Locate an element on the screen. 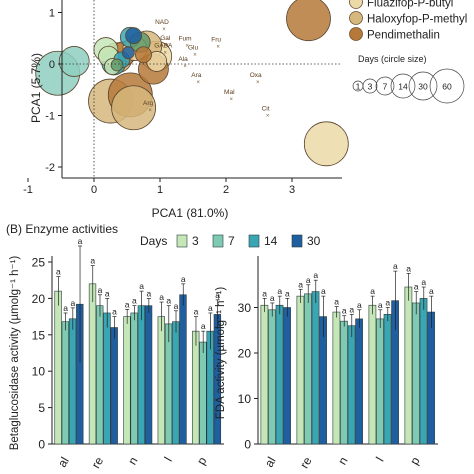 The height and width of the screenshot is (474, 474). pca-vector-label: NAD is located at coordinates (162, 22).